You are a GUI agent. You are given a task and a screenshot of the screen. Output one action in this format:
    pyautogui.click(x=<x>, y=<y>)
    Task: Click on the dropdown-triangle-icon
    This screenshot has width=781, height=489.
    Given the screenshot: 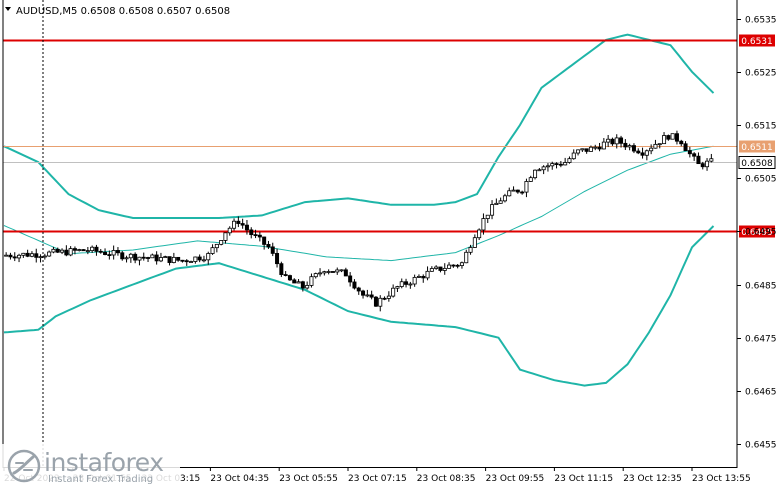 What is the action you would take?
    pyautogui.click(x=8, y=9)
    